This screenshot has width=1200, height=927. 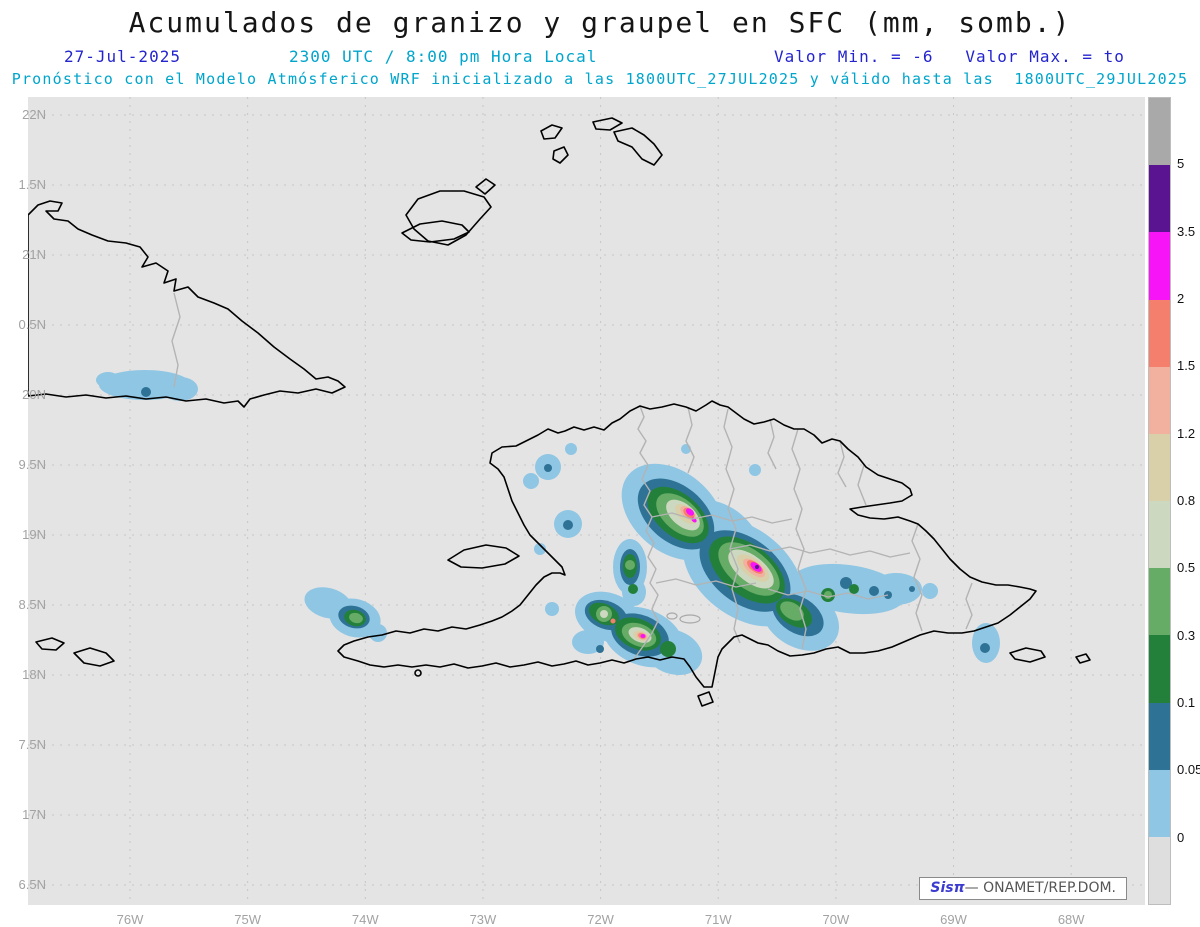 I want to click on colorbar-tick-label: 5, so click(x=1181, y=164).